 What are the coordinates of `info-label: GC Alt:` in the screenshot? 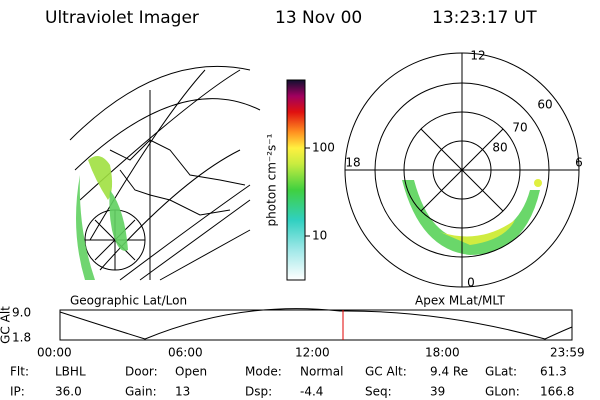 It's located at (386, 372).